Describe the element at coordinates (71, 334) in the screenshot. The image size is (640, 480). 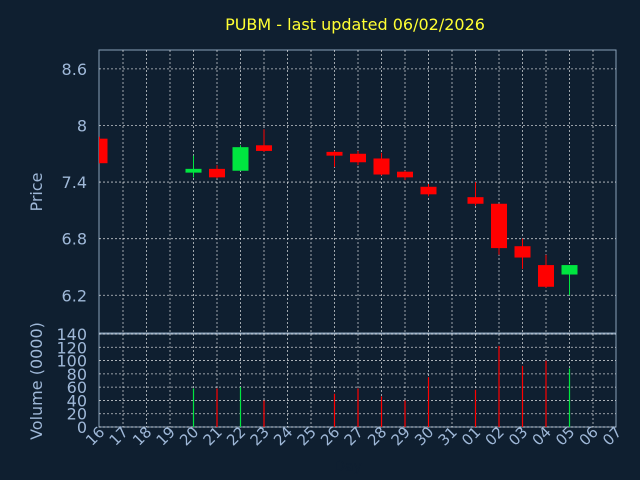
I see `volume-tick-label: 140` at that location.